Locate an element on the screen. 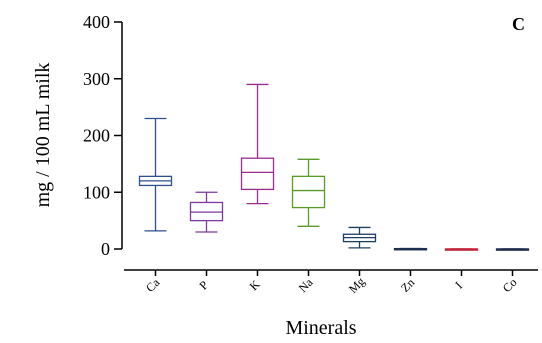  x-tick-label-na: Na is located at coordinates (306, 285).